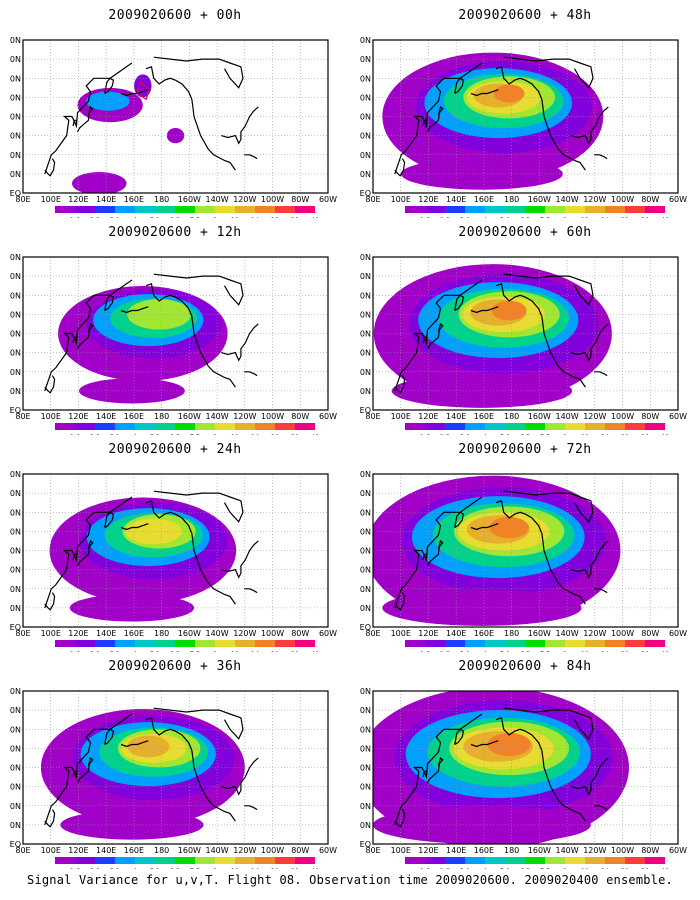 This screenshot has height=900, width=700. What do you see at coordinates (175, 135) in the screenshot?
I see `signal-contour` at bounding box center [175, 135].